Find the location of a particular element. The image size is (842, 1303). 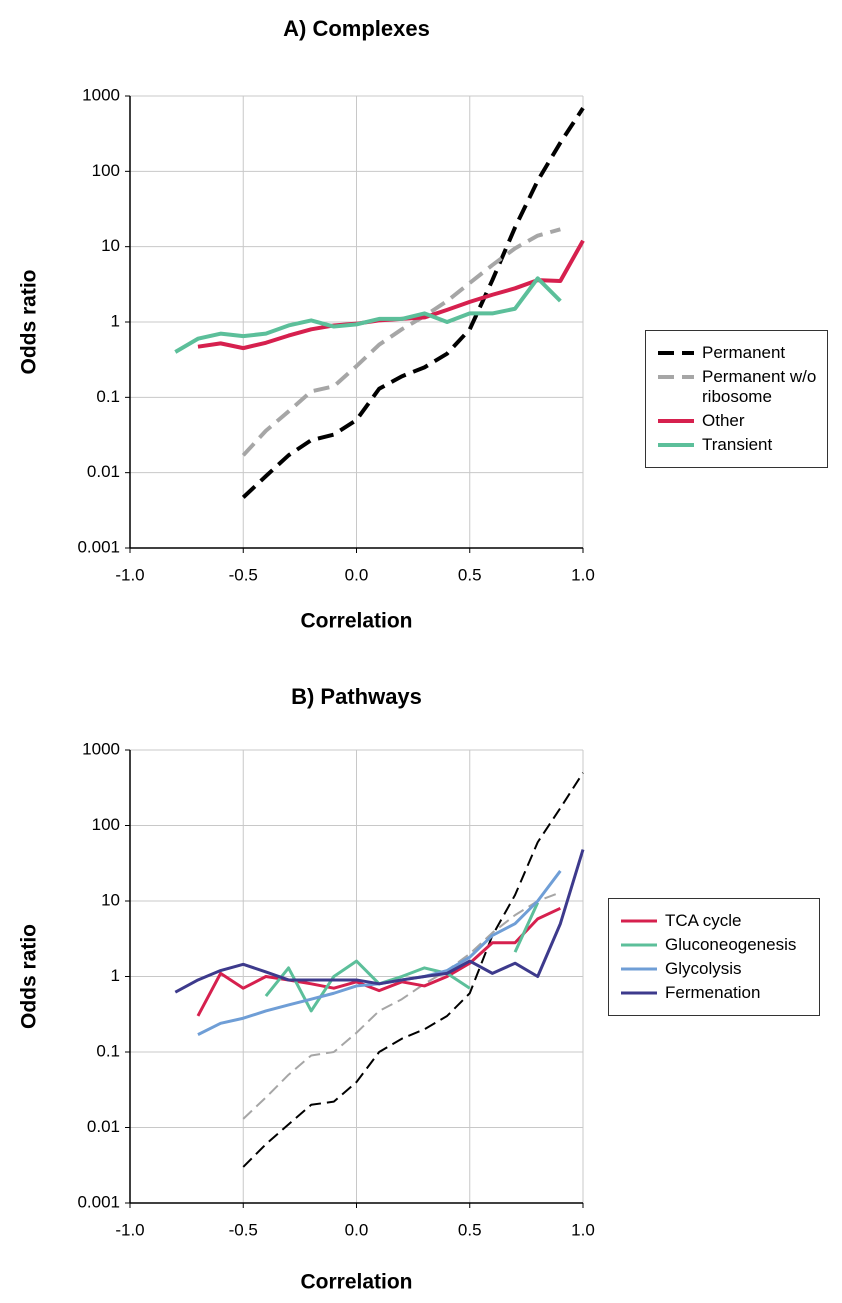

legend-entry: TCA cycle is located at coordinates (714, 921).